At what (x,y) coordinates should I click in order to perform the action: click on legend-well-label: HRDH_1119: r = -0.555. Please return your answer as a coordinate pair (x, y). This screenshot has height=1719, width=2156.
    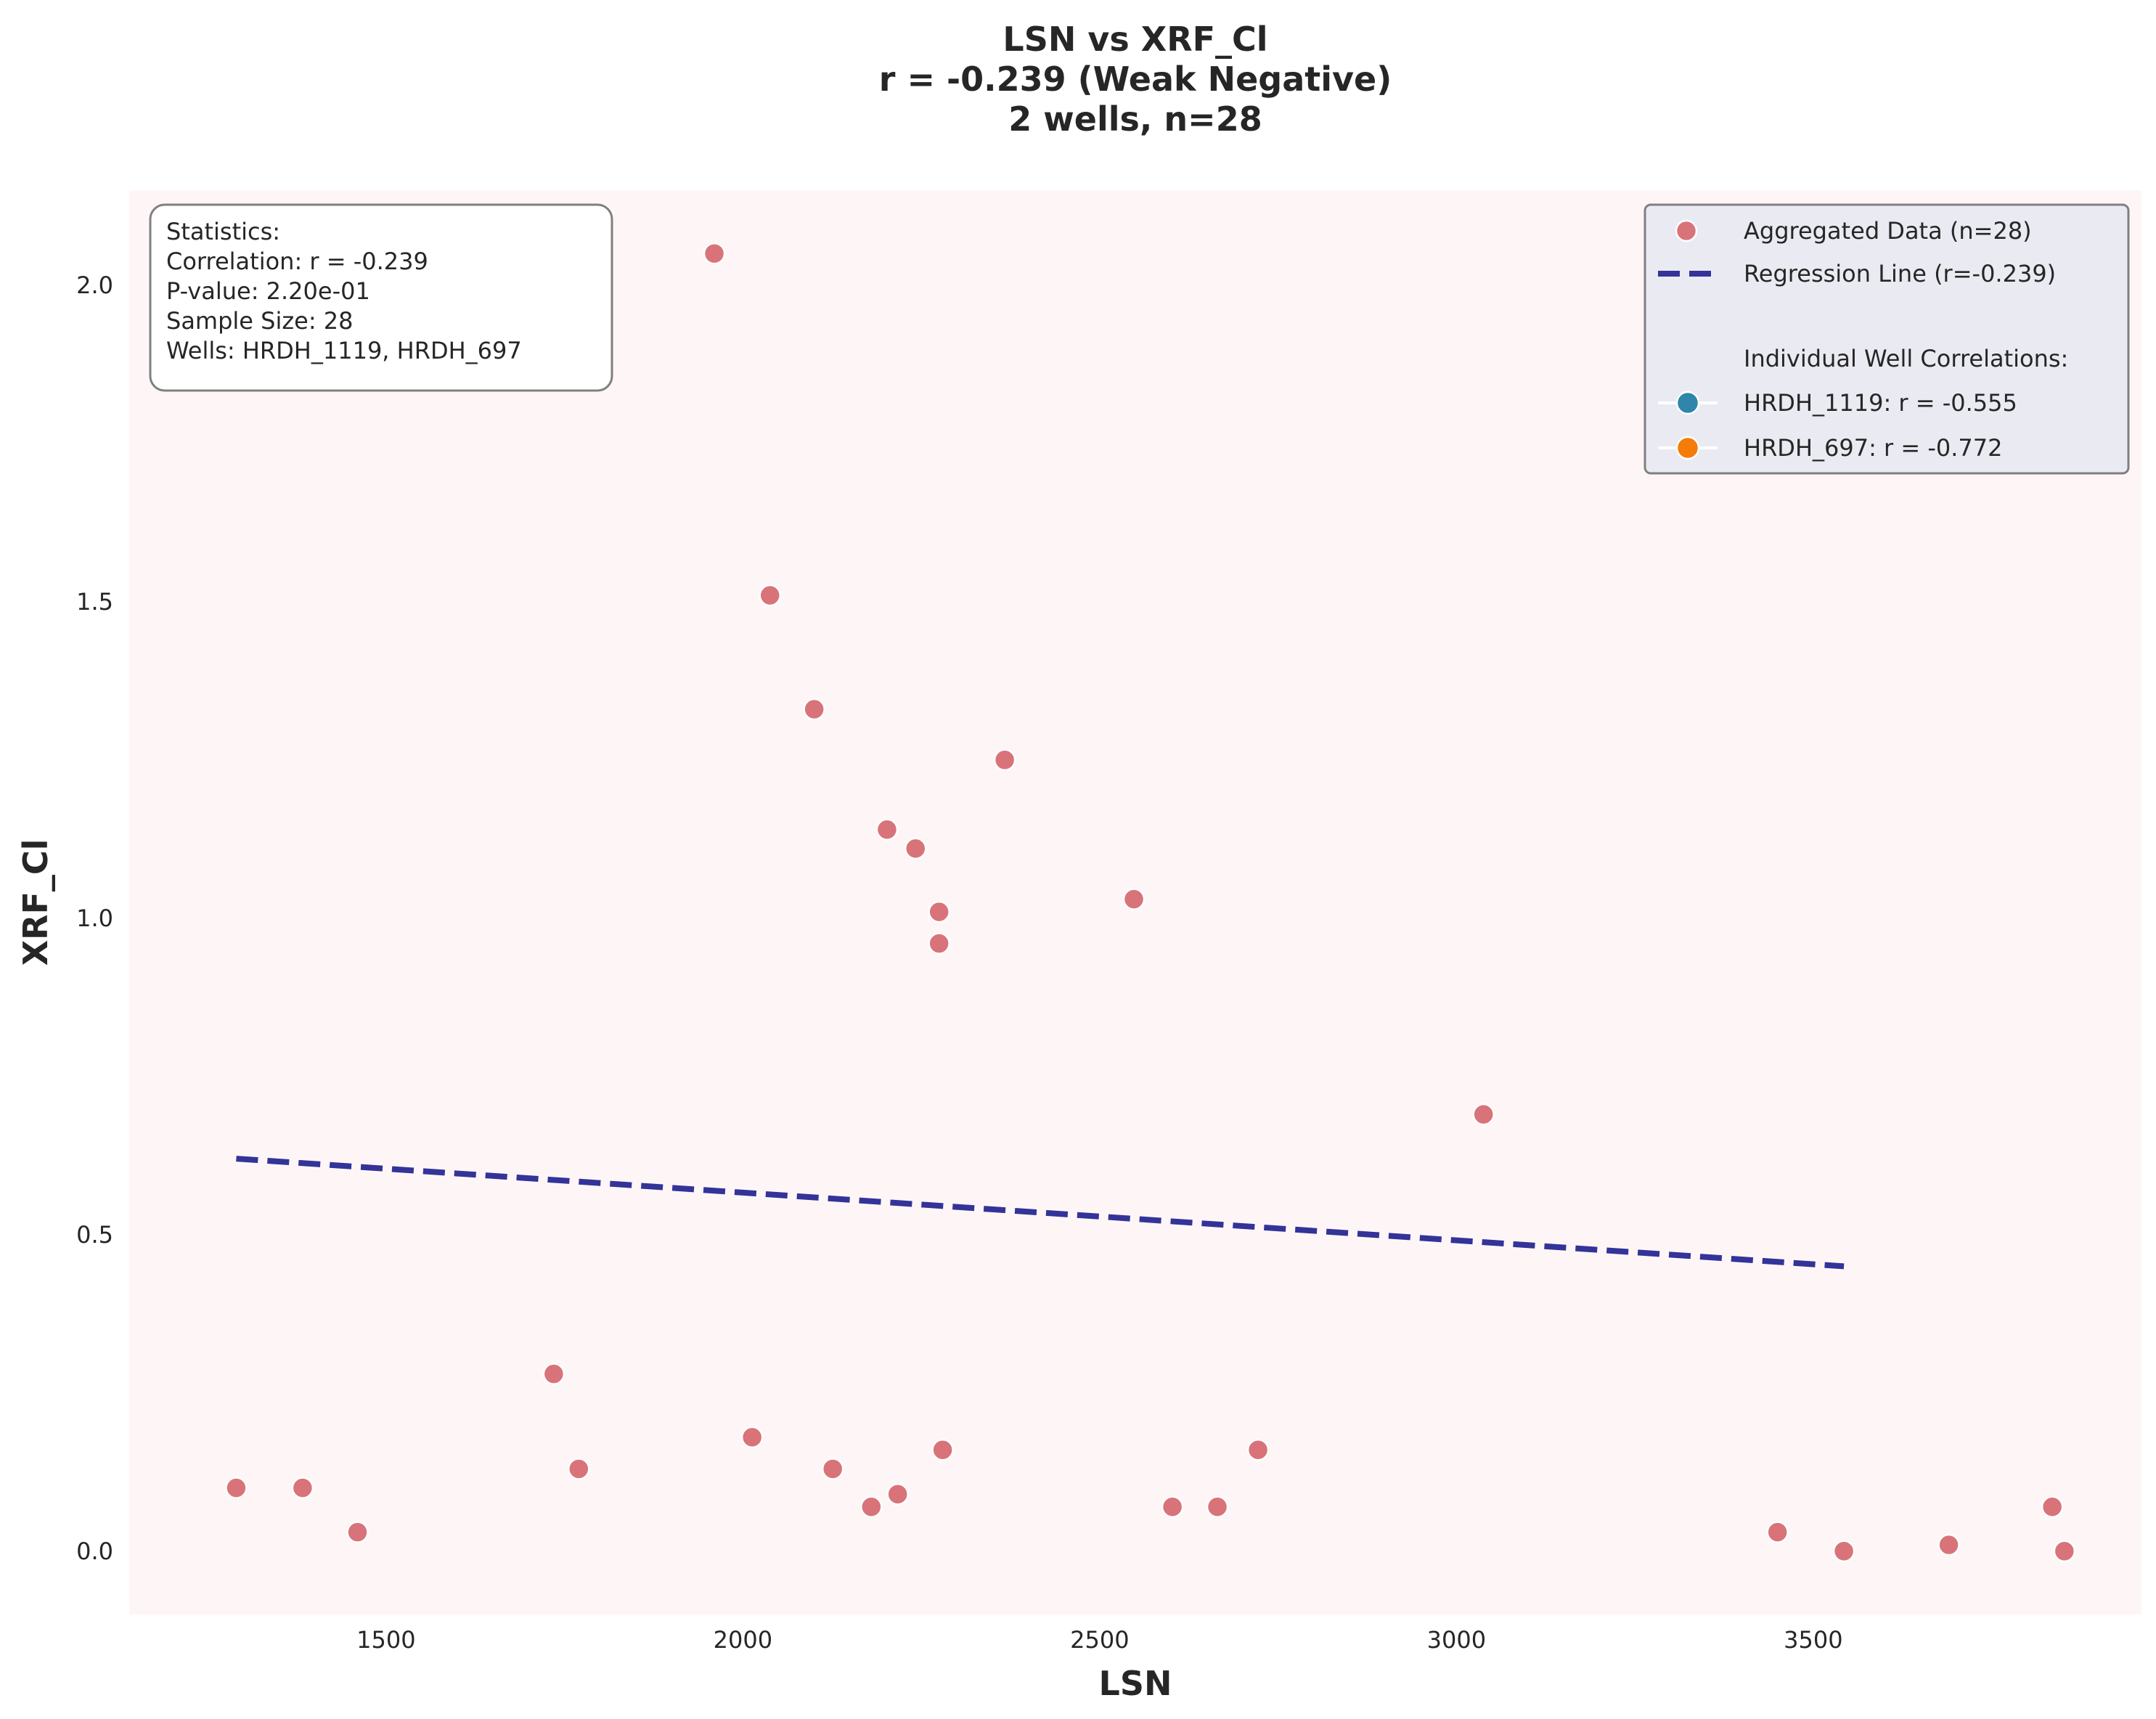
    Looking at the image, I should click on (1881, 403).